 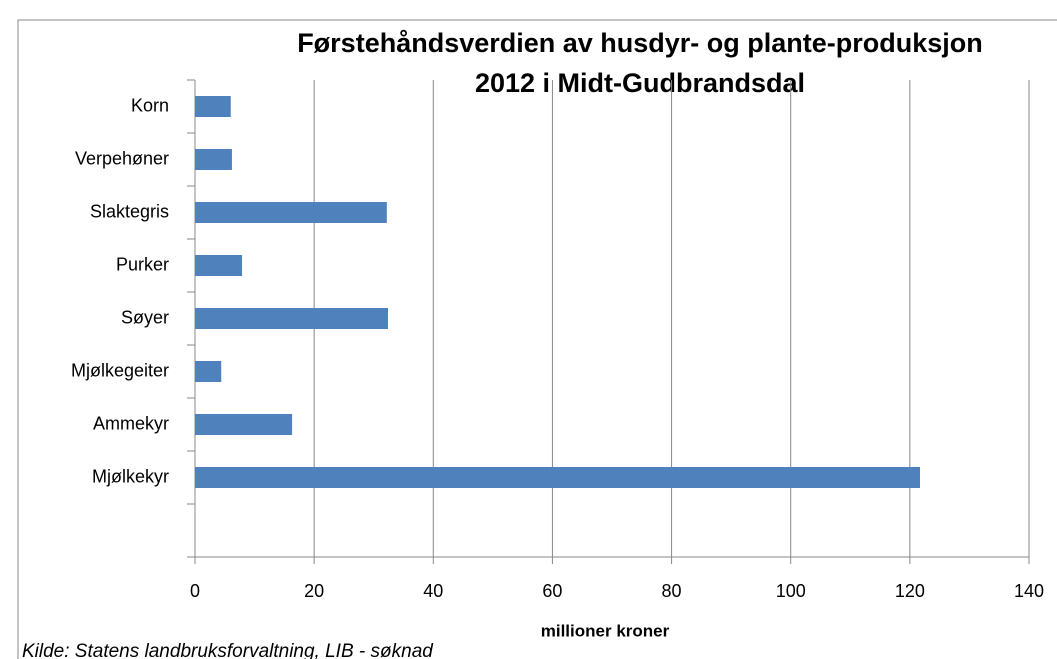 What do you see at coordinates (130, 476) in the screenshot?
I see `y-tick-label: Mjølkekyr` at bounding box center [130, 476].